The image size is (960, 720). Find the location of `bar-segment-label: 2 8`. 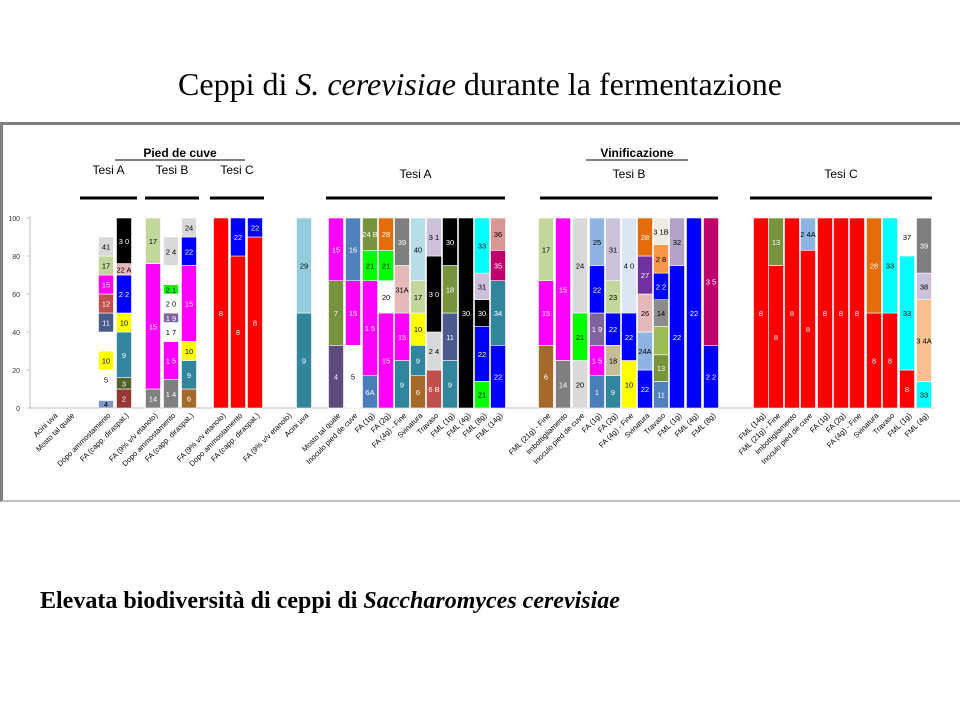

bar-segment-label: 2 8 is located at coordinates (661, 259).